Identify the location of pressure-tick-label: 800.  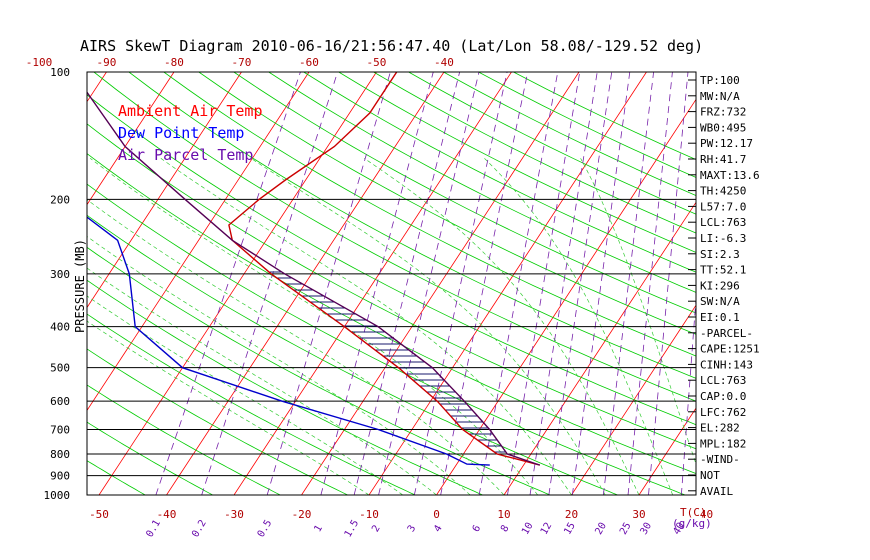
(60, 454).